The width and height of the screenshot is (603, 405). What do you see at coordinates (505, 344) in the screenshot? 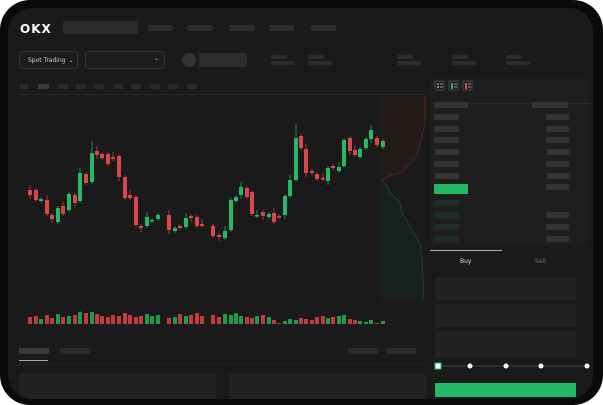
I see `total-input` at bounding box center [505, 344].